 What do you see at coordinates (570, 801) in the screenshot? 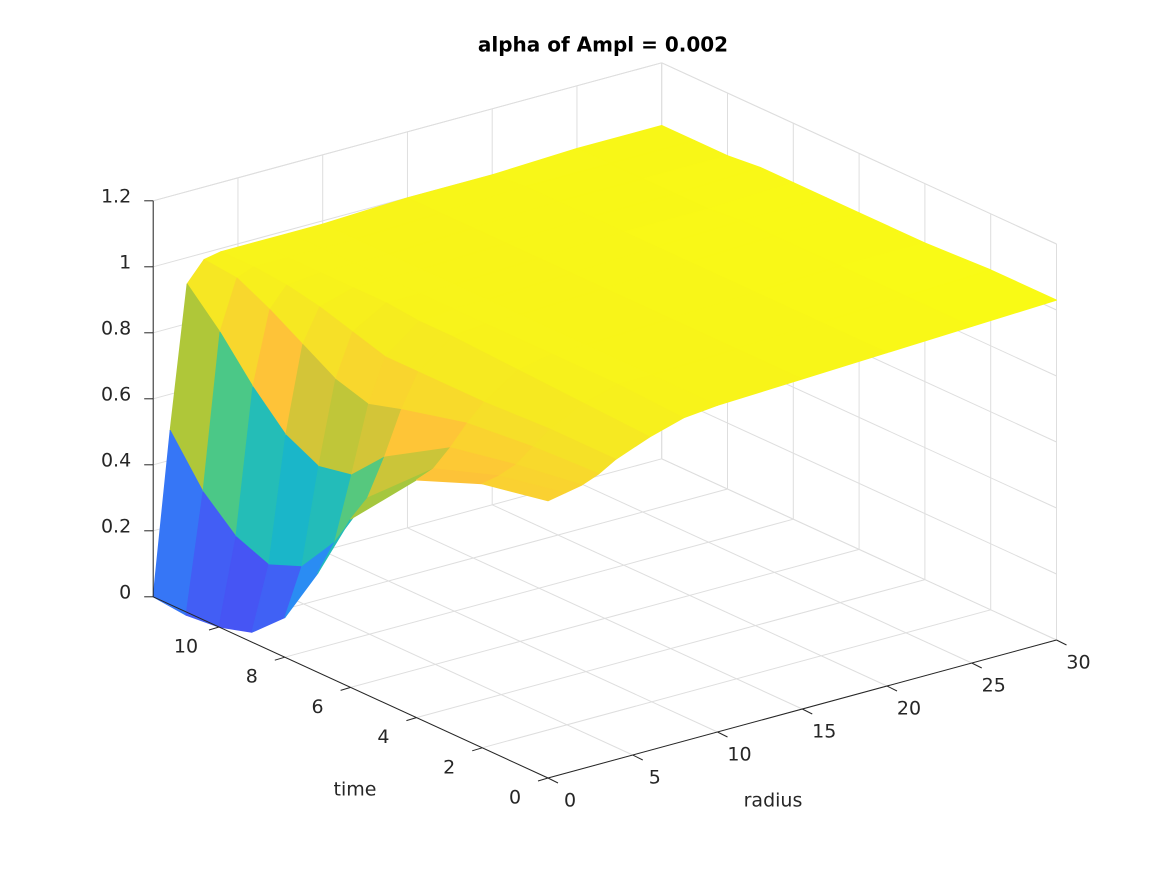
I see `x-tick-label: 0` at bounding box center [570, 801].